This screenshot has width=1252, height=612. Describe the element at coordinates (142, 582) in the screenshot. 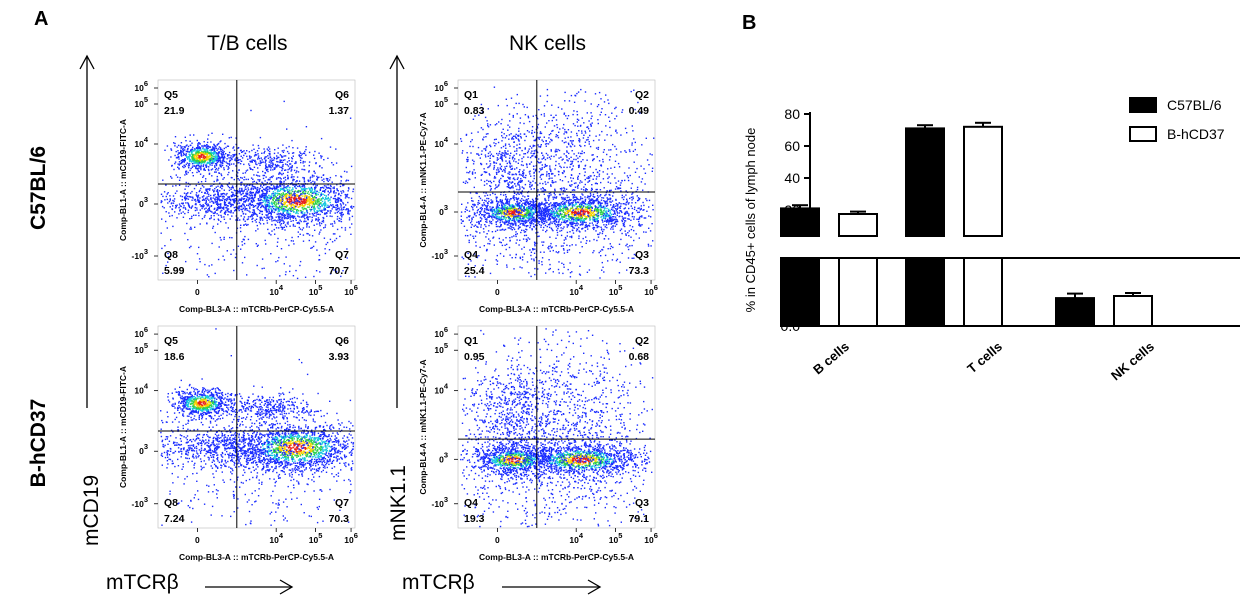

I see `marker-x-tb: mTCRβ` at that location.